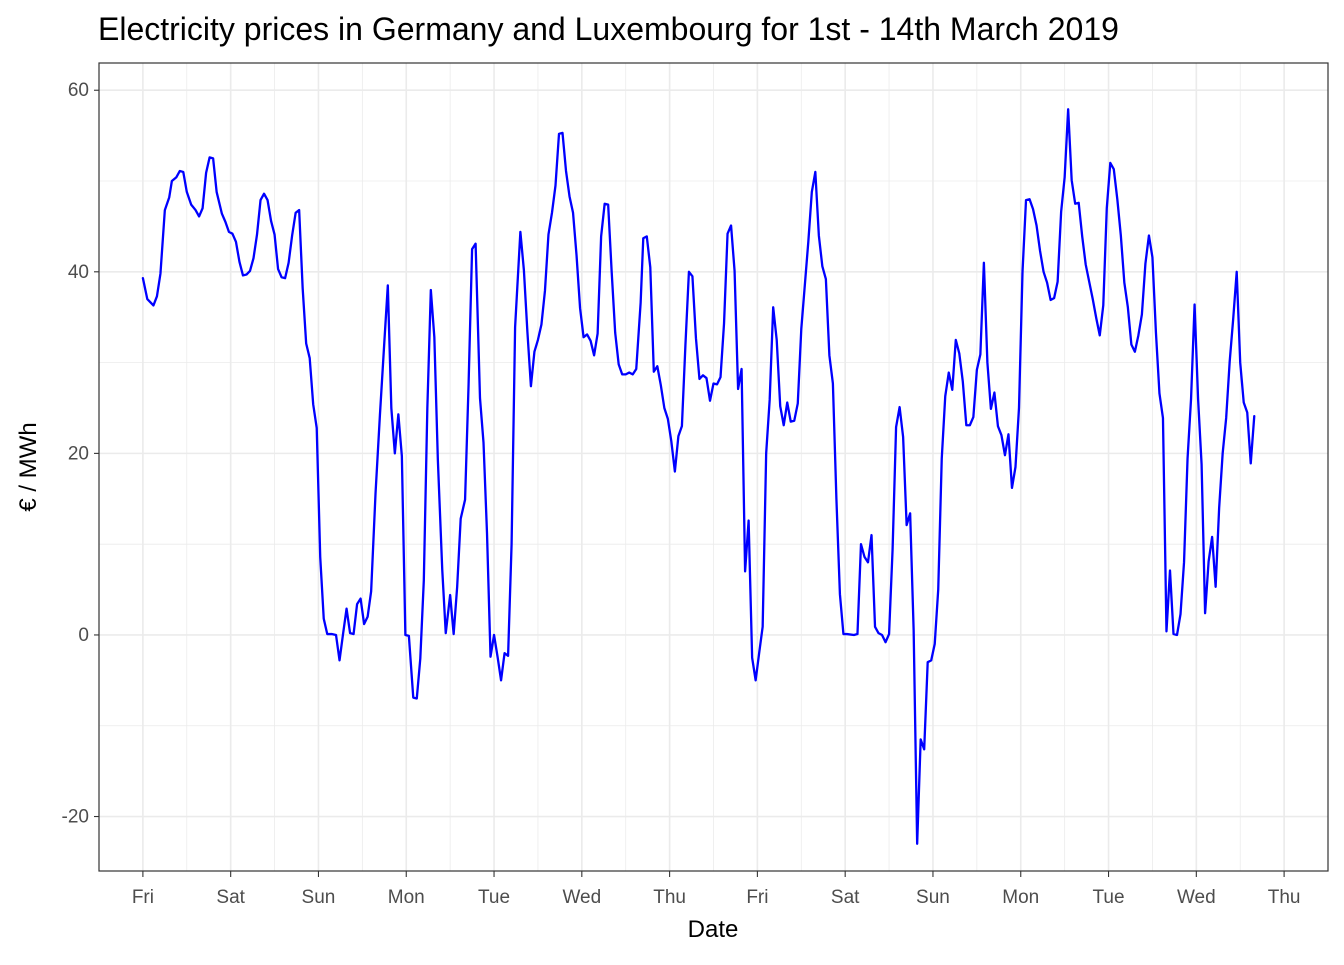 The height and width of the screenshot is (965, 1344). I want to click on y-tick-label: -20, so click(75, 817).